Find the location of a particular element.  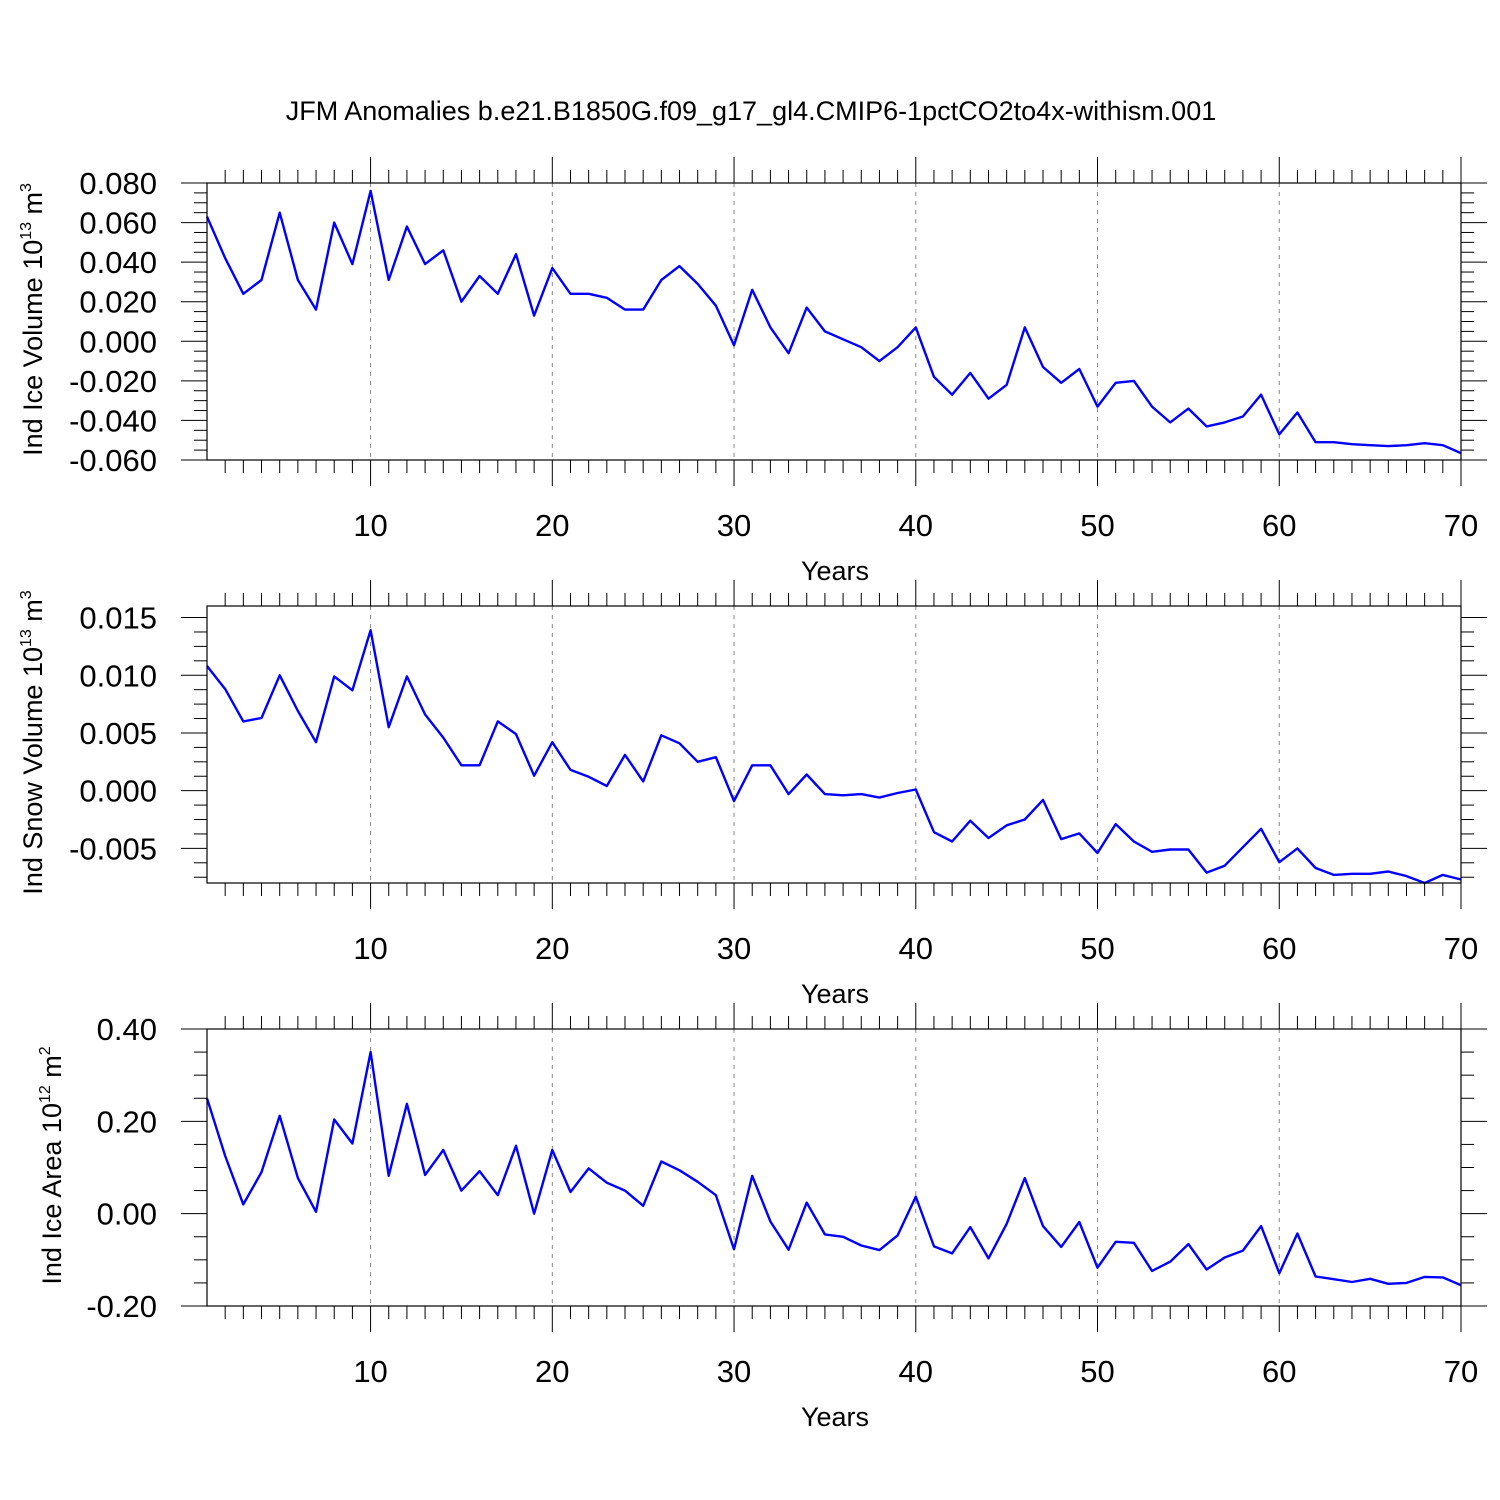

y-tick-label: -0.005 is located at coordinates (113, 848).